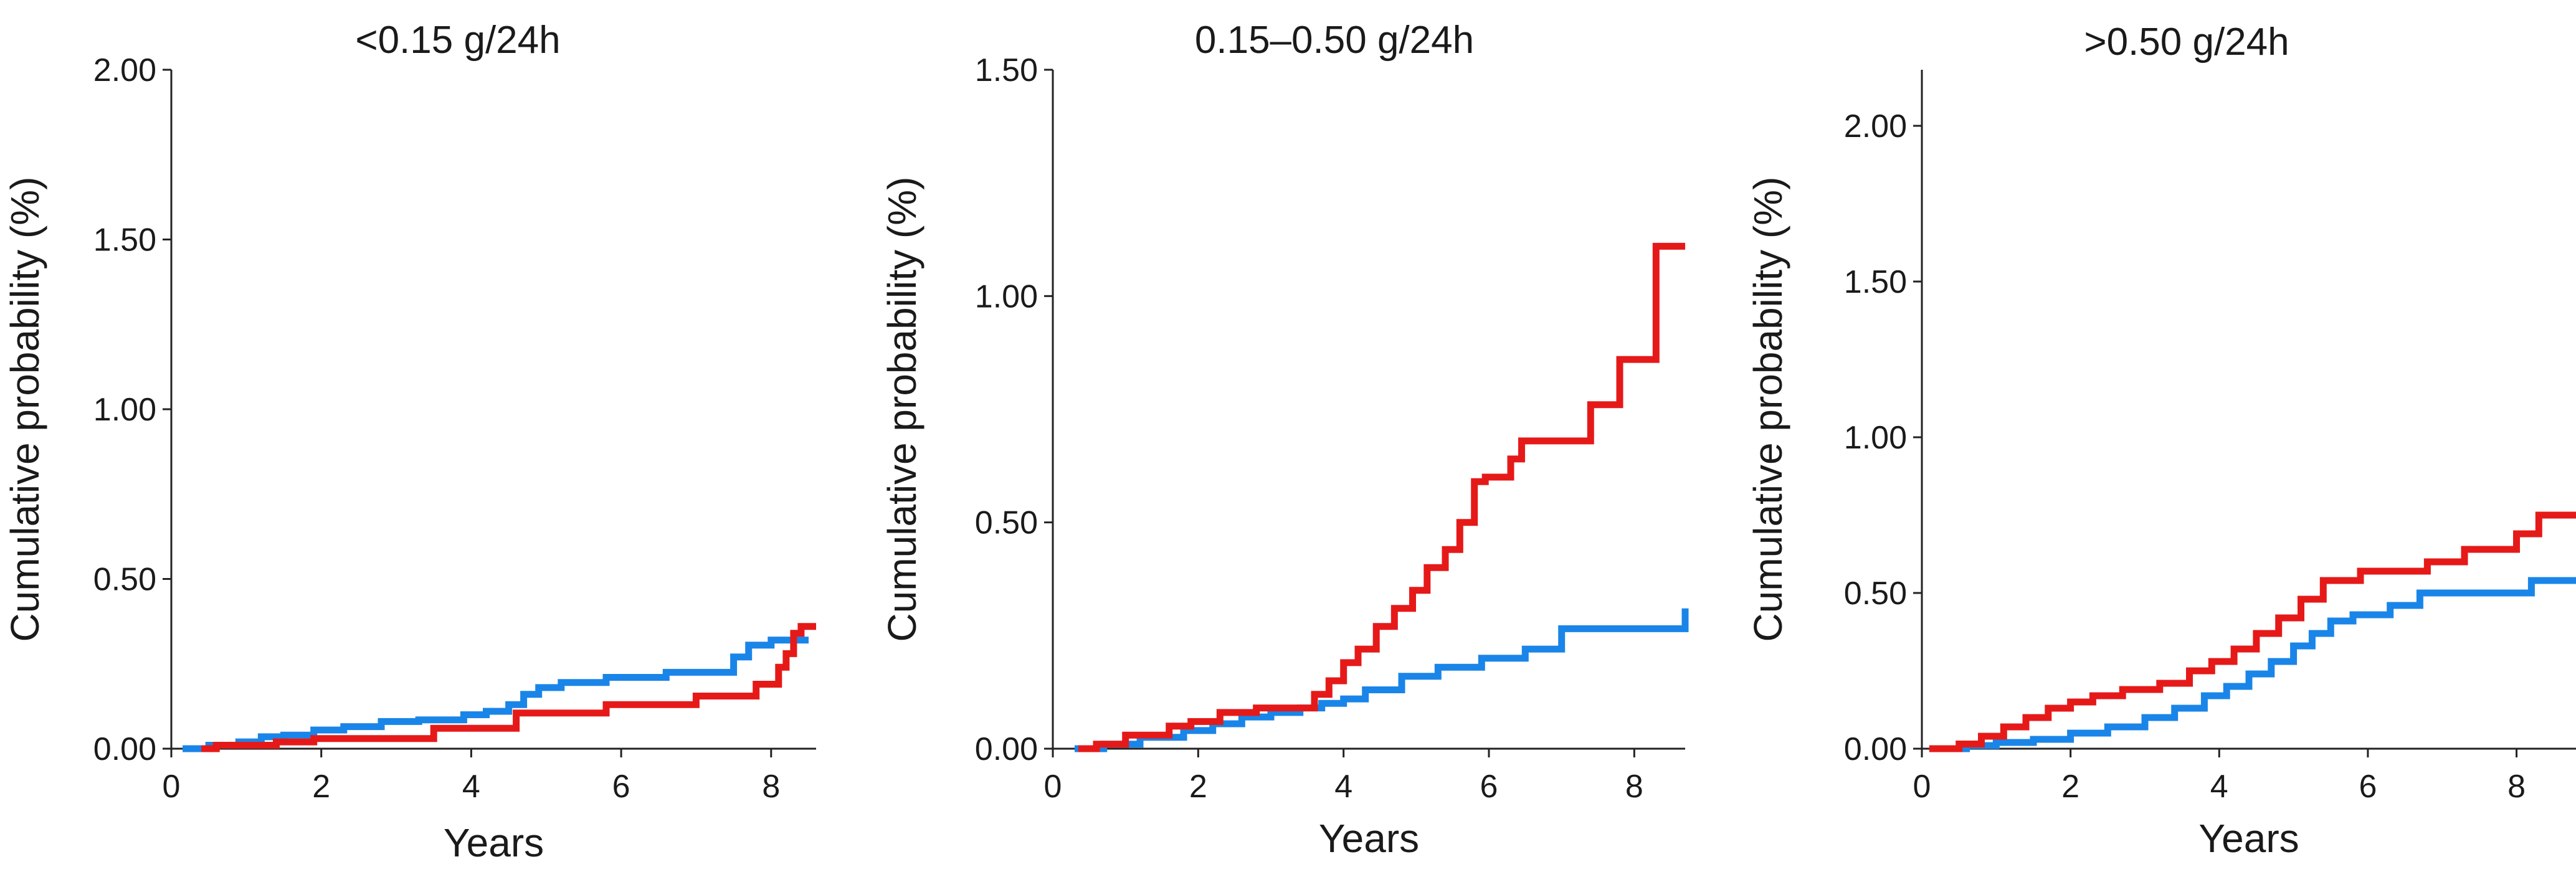 The width and height of the screenshot is (2576, 877). Describe the element at coordinates (1334, 41) in the screenshot. I see `panel-title: 0.15–0.50 g/24h` at that location.